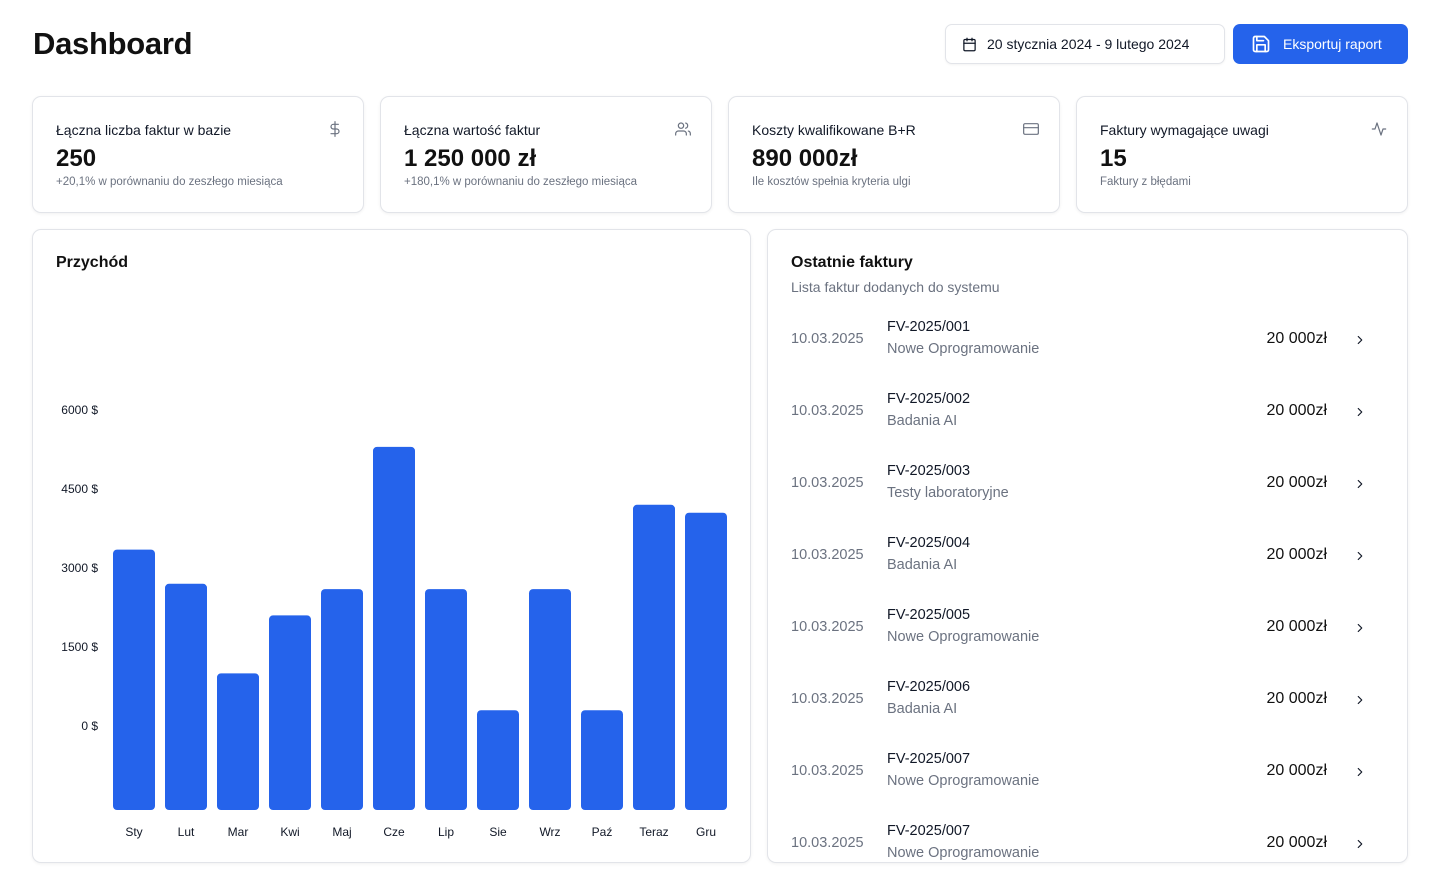 This screenshot has width=1440, height=895. What do you see at coordinates (831, 182) in the screenshot?
I see `stat-subtext: Ile kosztów spełnia kryteria ulgi` at bounding box center [831, 182].